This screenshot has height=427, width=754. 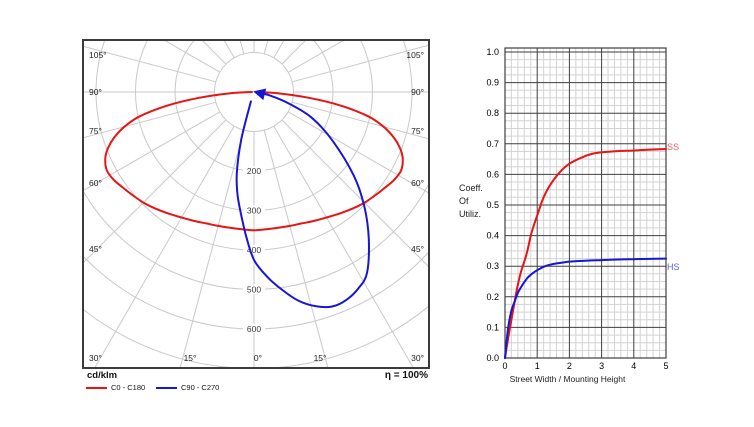 What do you see at coordinates (492, 236) in the screenshot?
I see `cu-y-tick-label: 0.4` at bounding box center [492, 236].